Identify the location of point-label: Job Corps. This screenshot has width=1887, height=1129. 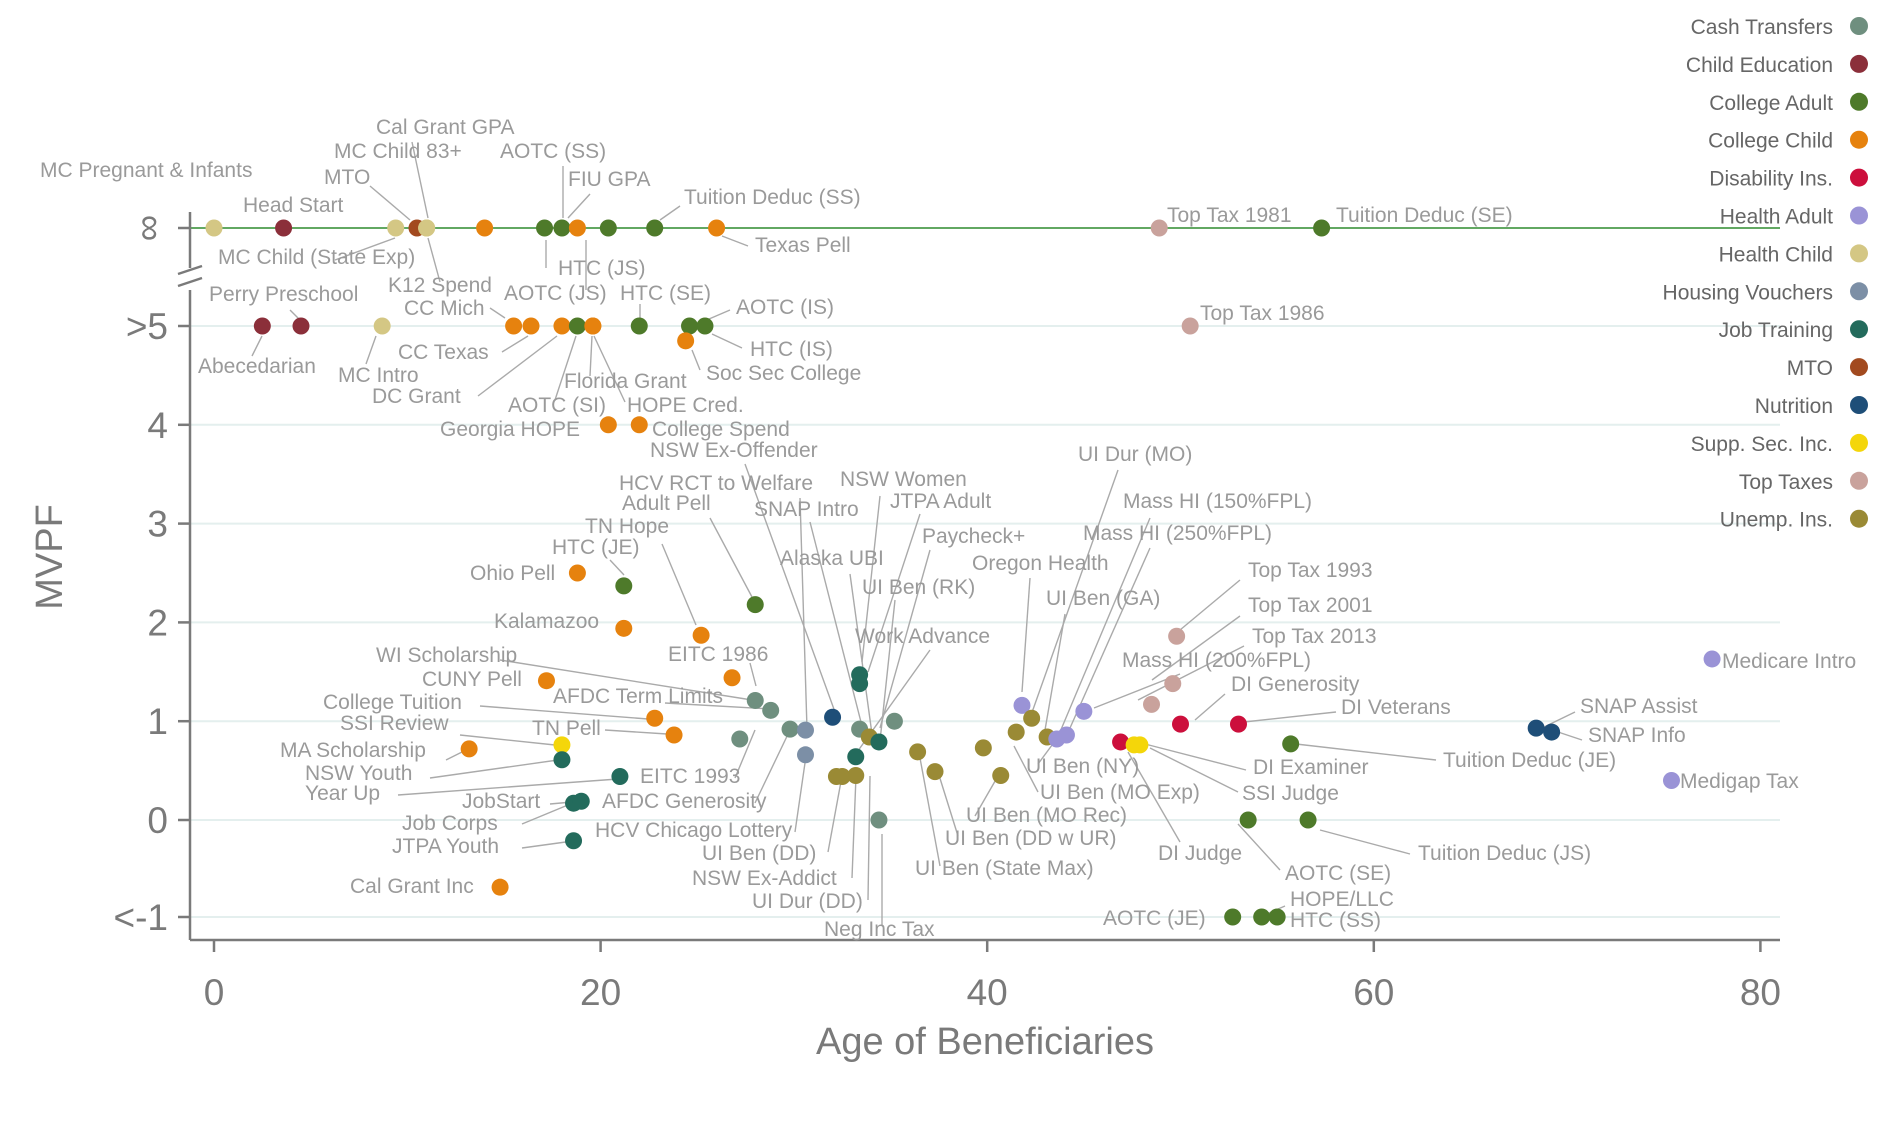
(450, 823).